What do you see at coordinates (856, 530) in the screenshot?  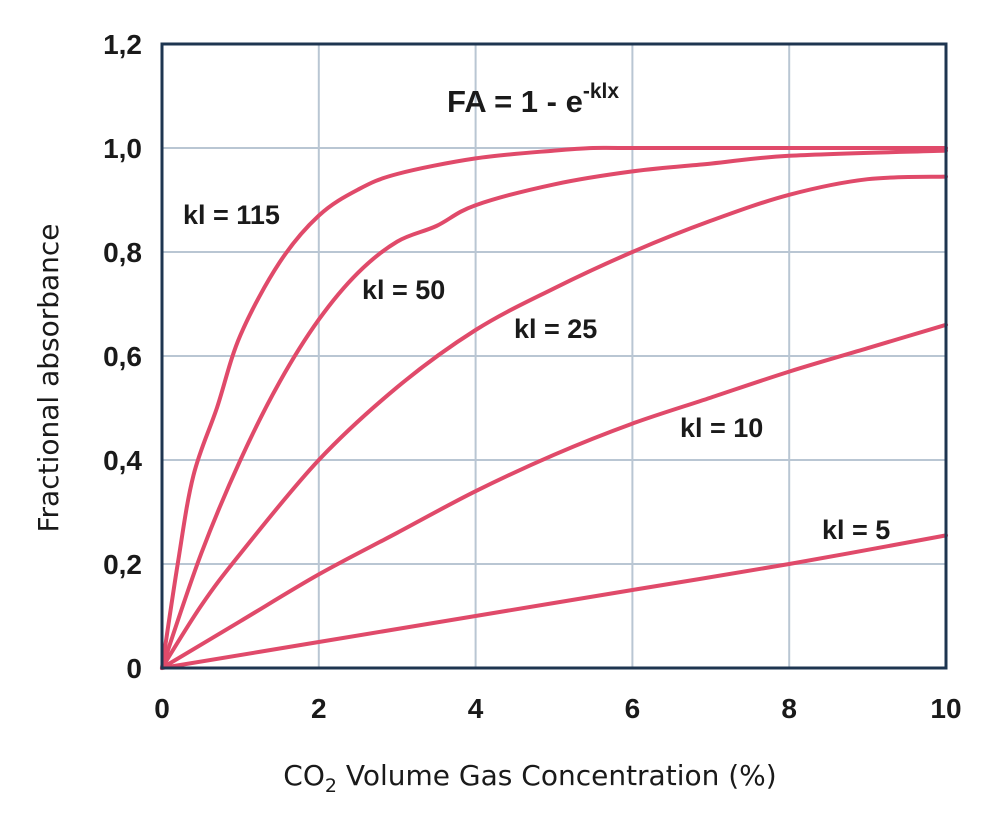 I see `series-label-kl-5: kl = 5` at bounding box center [856, 530].